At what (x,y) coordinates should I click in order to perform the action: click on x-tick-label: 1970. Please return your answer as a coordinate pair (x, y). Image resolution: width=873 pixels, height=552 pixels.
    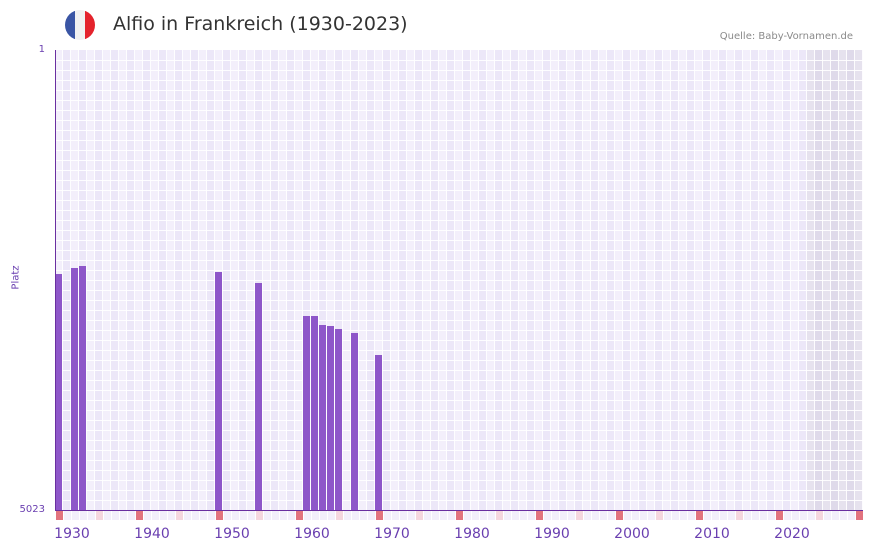
    Looking at the image, I should click on (392, 534).